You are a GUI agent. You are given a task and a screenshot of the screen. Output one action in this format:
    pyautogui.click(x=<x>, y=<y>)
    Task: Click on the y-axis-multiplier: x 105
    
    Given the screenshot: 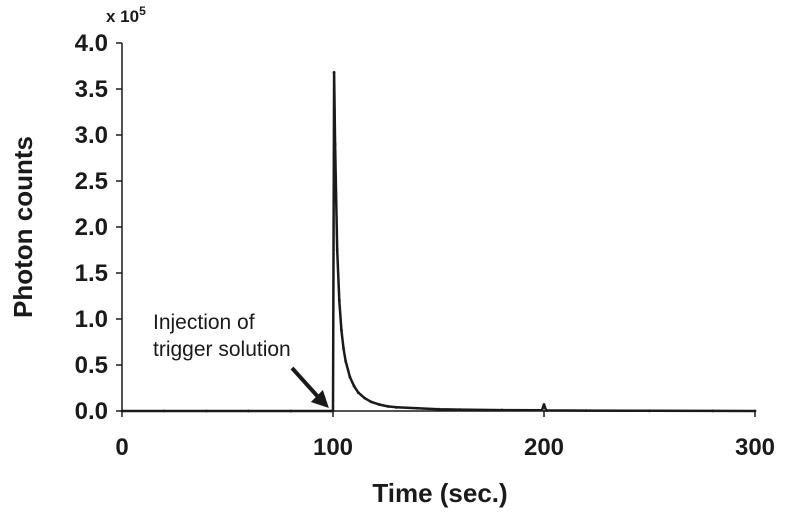 What is the action you would take?
    pyautogui.click(x=126, y=15)
    